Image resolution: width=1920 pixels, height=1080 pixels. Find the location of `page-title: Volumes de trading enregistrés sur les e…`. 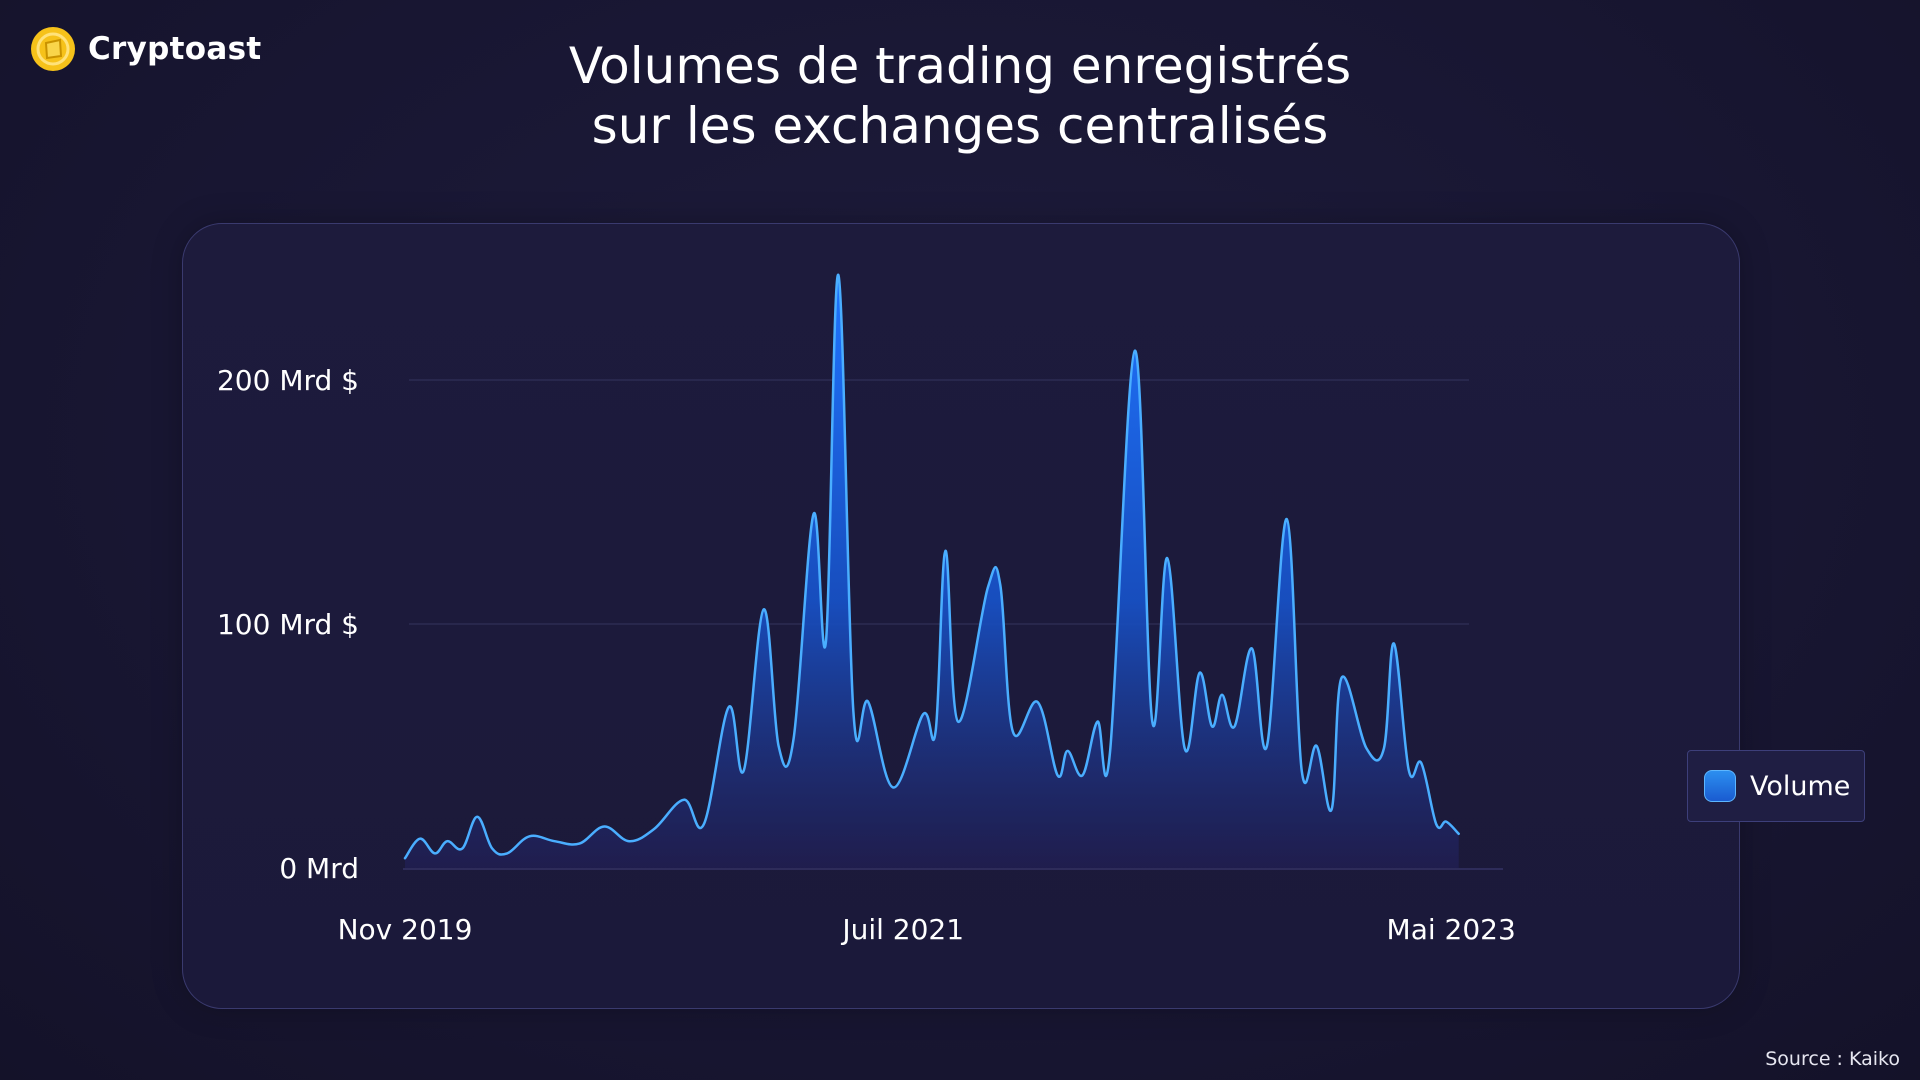

page-title: Volumes de trading enregistrés sur les e… is located at coordinates (960, 96).